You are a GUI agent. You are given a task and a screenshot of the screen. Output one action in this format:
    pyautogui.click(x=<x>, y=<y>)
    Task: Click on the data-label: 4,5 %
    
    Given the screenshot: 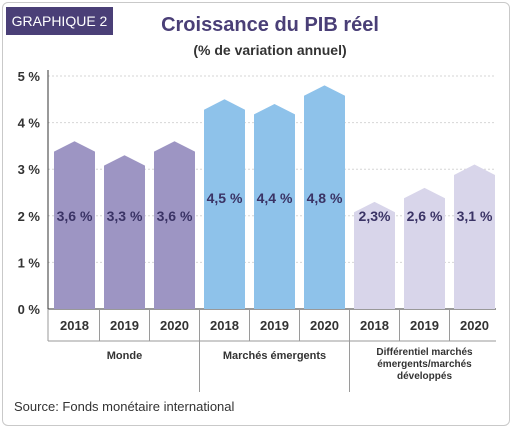 What is the action you would take?
    pyautogui.click(x=225, y=198)
    